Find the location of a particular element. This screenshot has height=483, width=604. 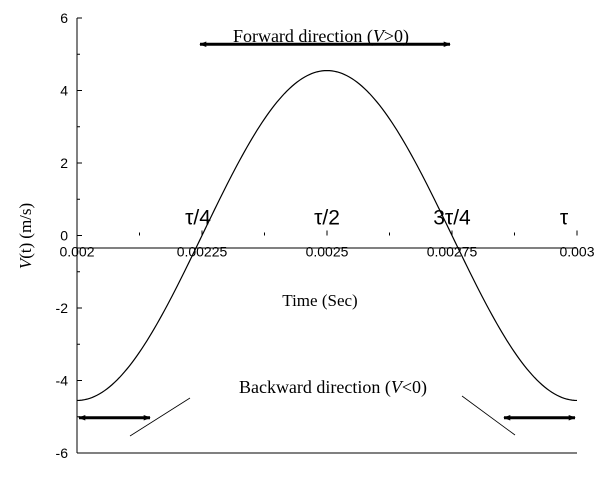

tau-label: τ is located at coordinates (564, 218).